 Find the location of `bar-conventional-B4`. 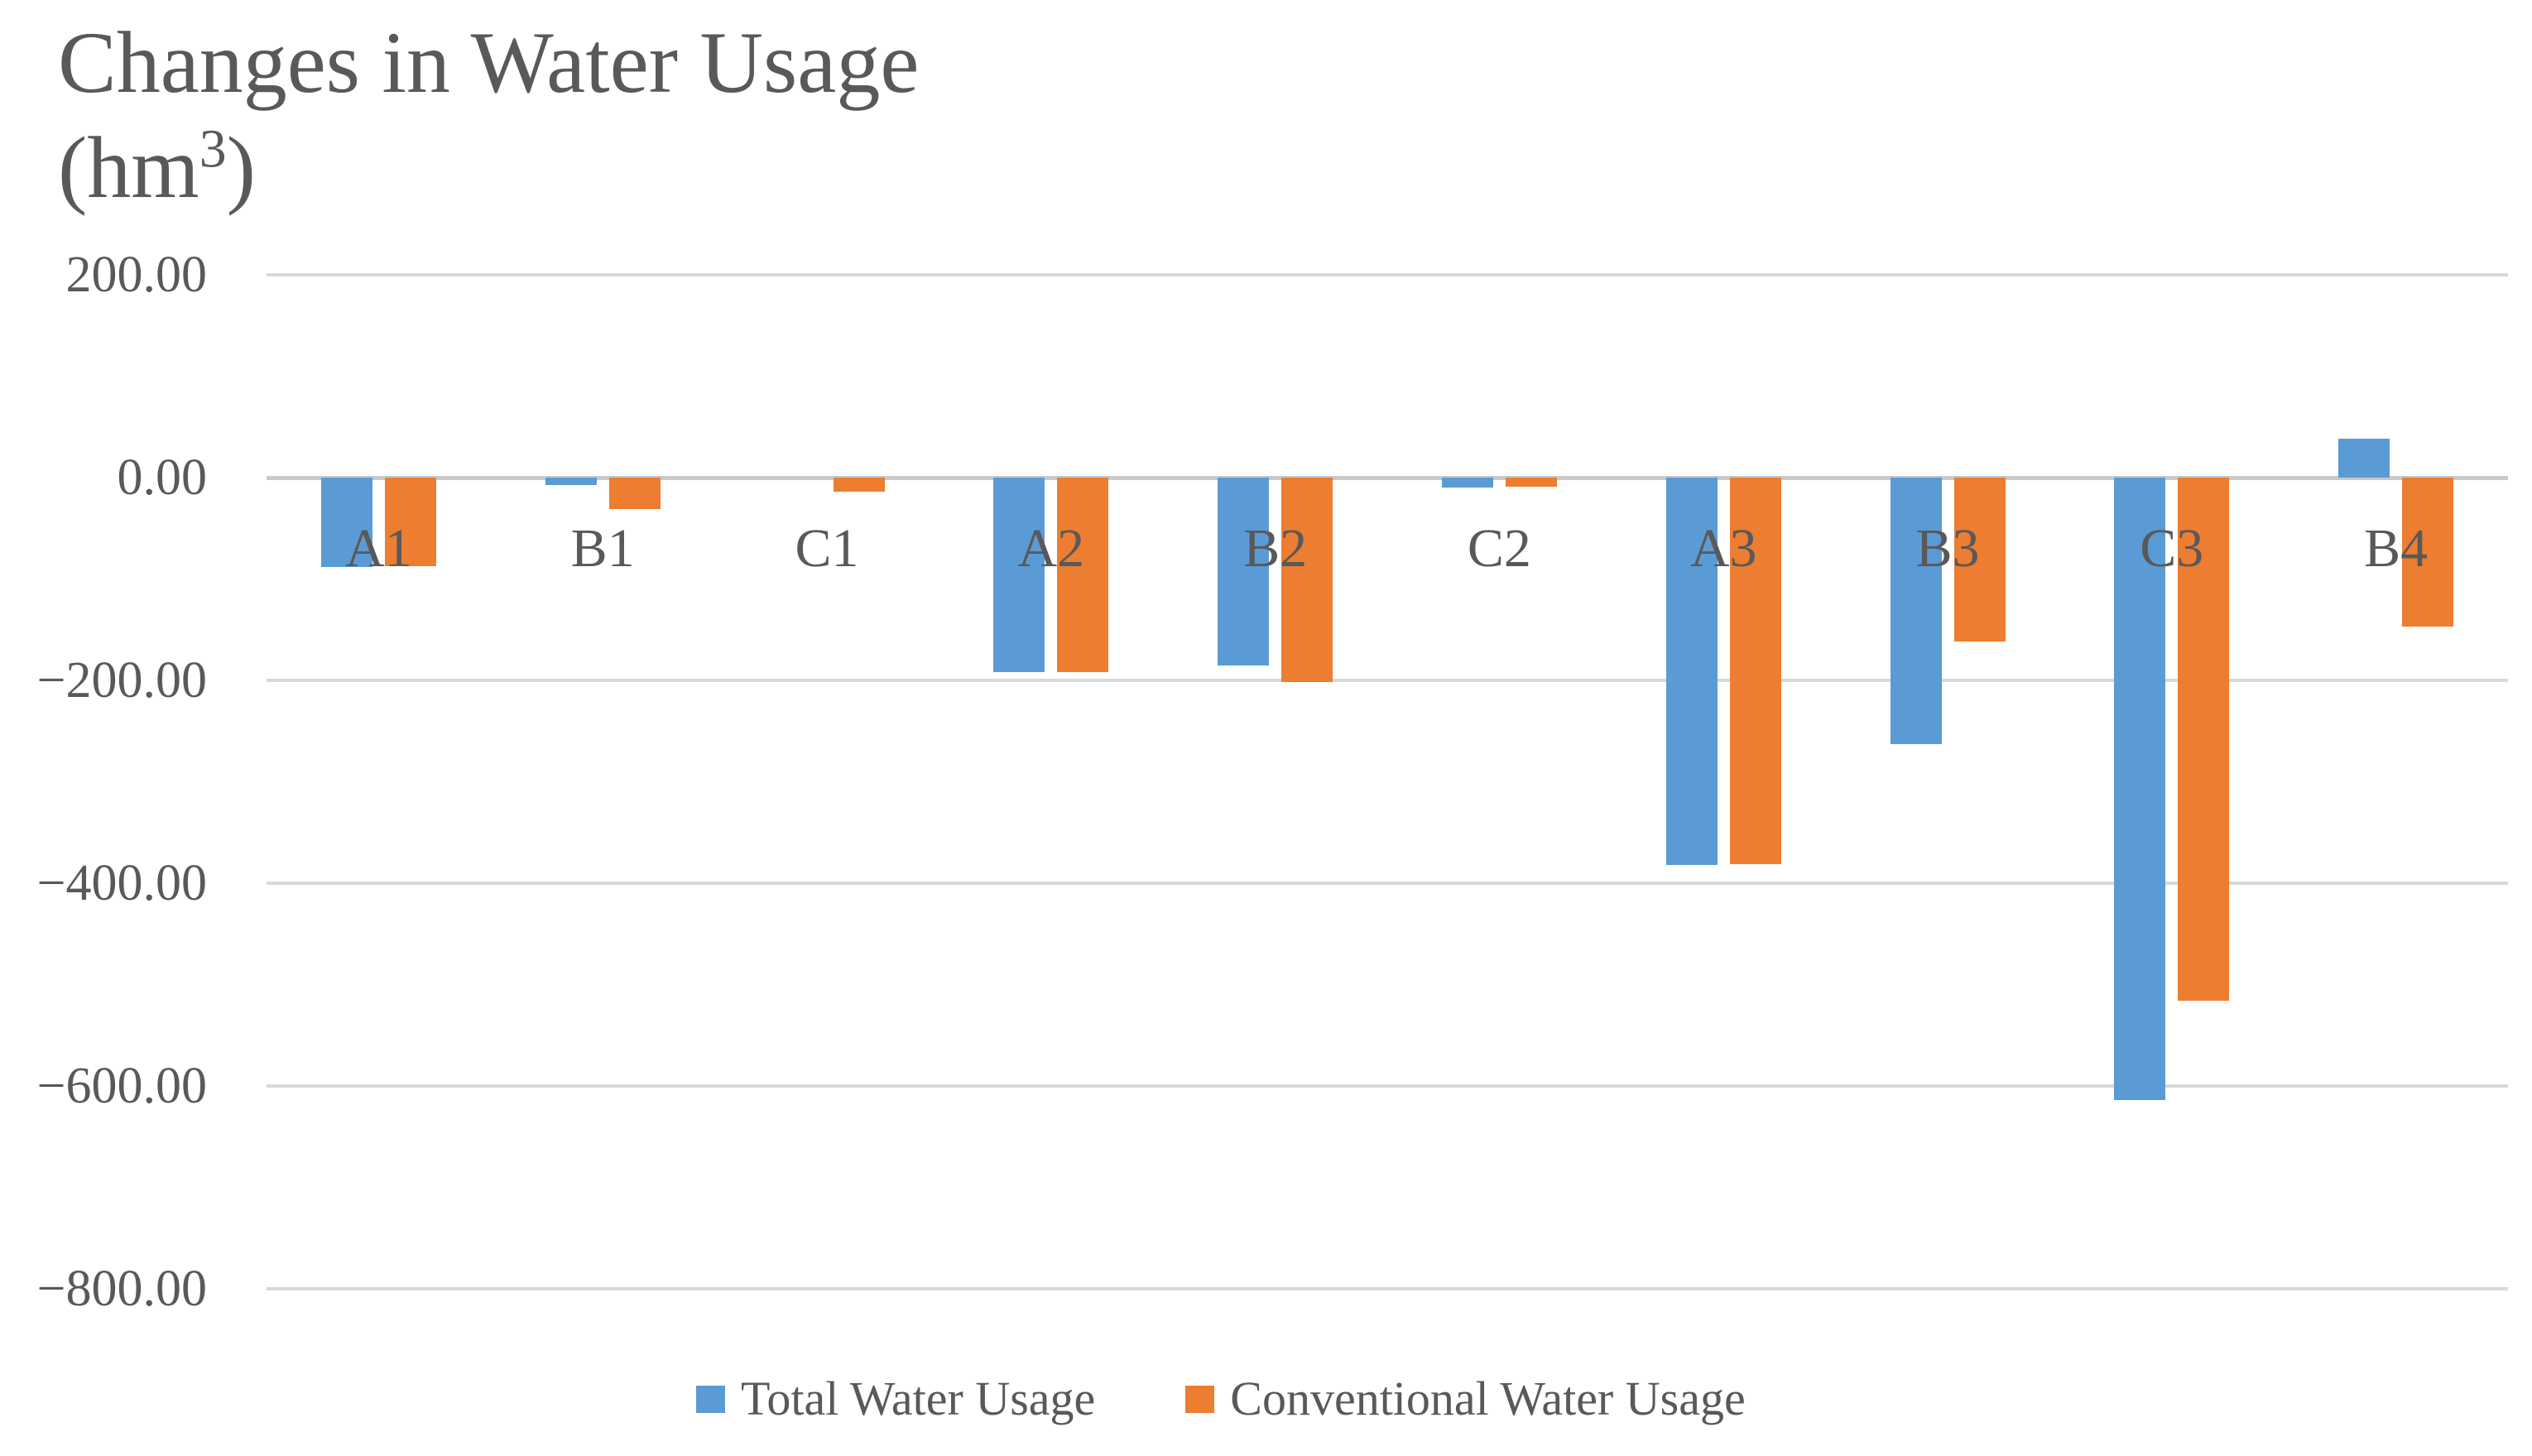

bar-conventional-B4 is located at coordinates (2428, 552).